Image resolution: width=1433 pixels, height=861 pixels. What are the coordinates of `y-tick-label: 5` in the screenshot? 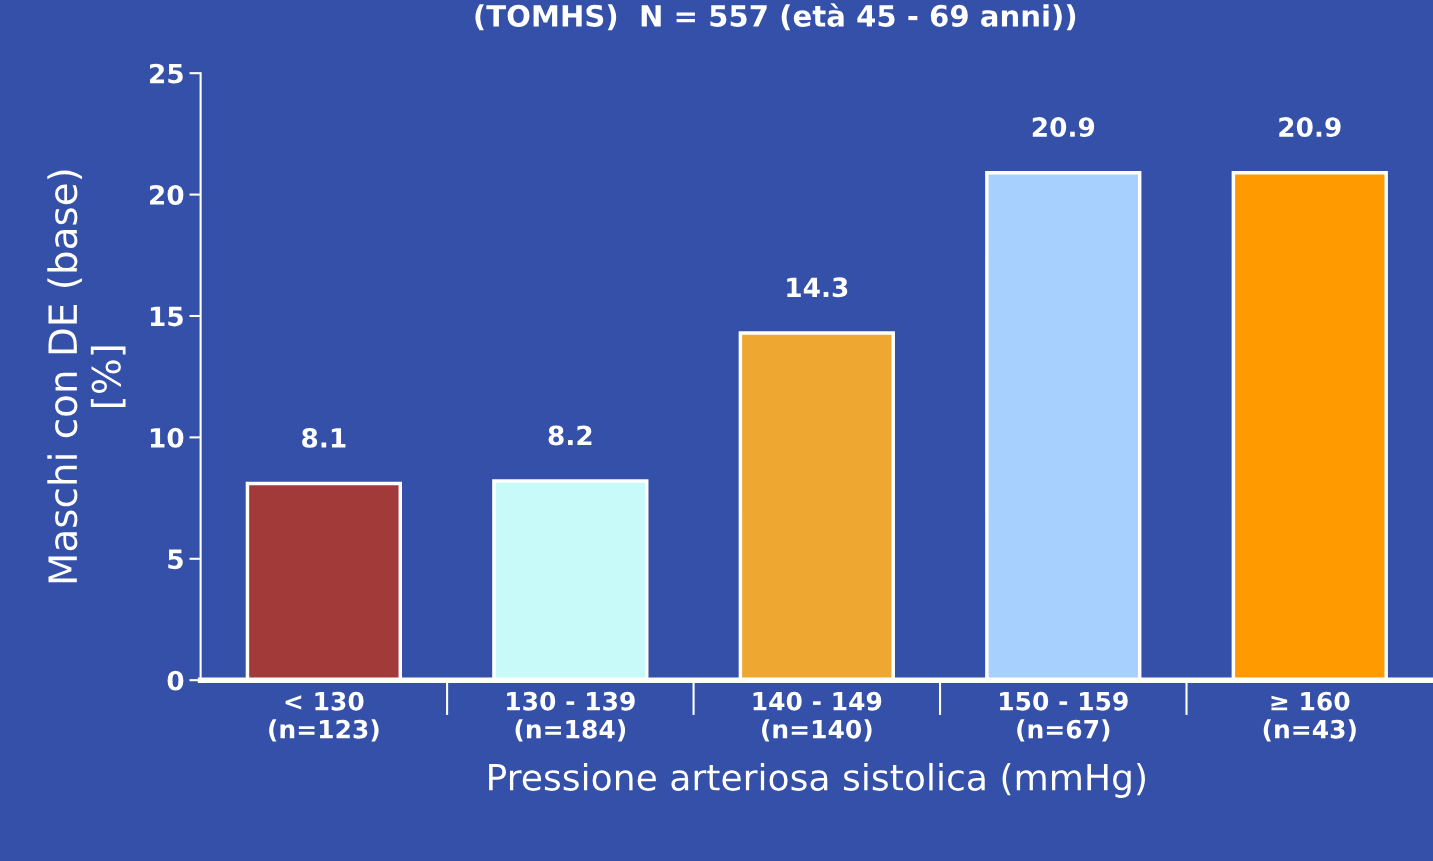 It's located at (175, 559).